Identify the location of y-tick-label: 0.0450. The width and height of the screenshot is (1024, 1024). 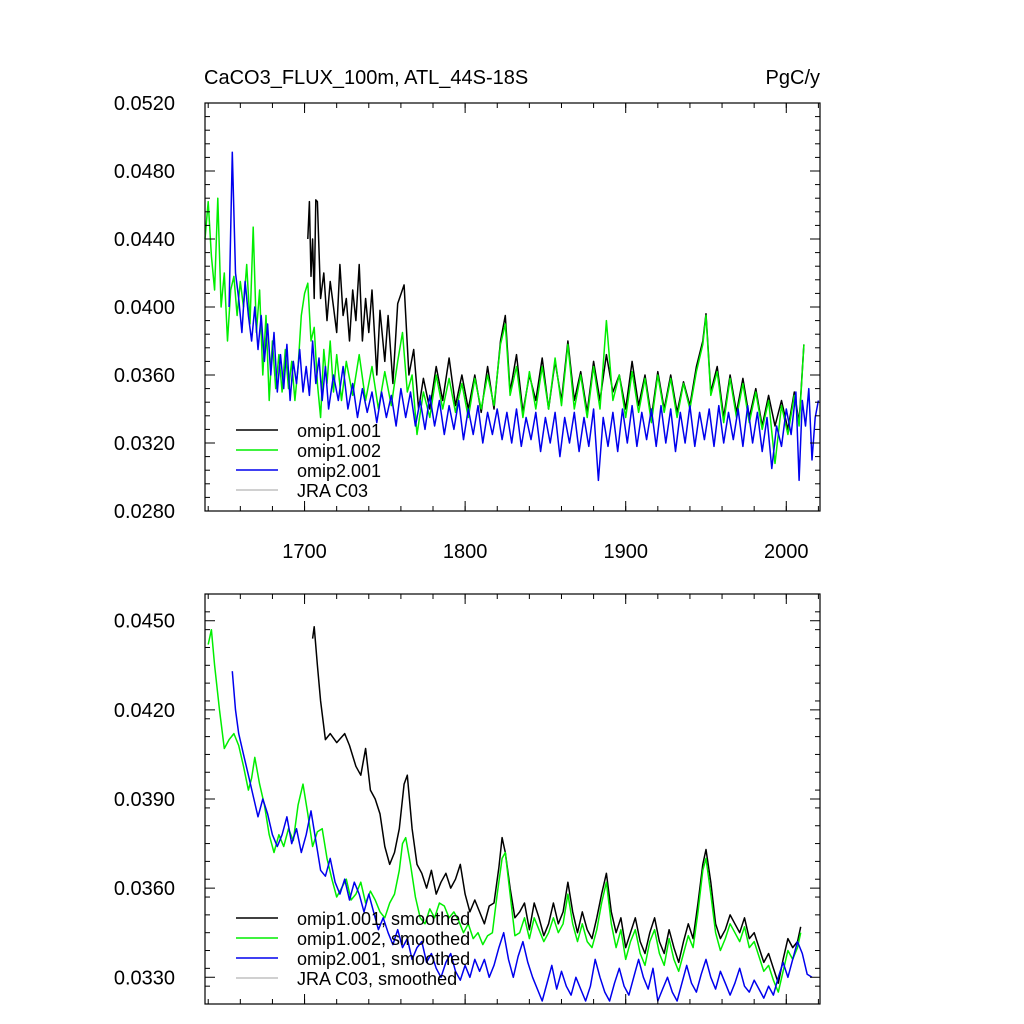
(144, 622).